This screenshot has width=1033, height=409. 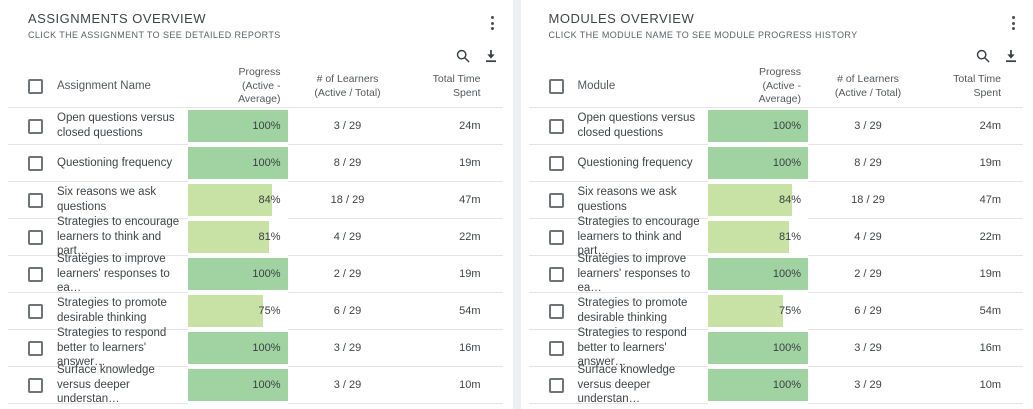 I want to click on time-value: 24m, so click(x=990, y=126).